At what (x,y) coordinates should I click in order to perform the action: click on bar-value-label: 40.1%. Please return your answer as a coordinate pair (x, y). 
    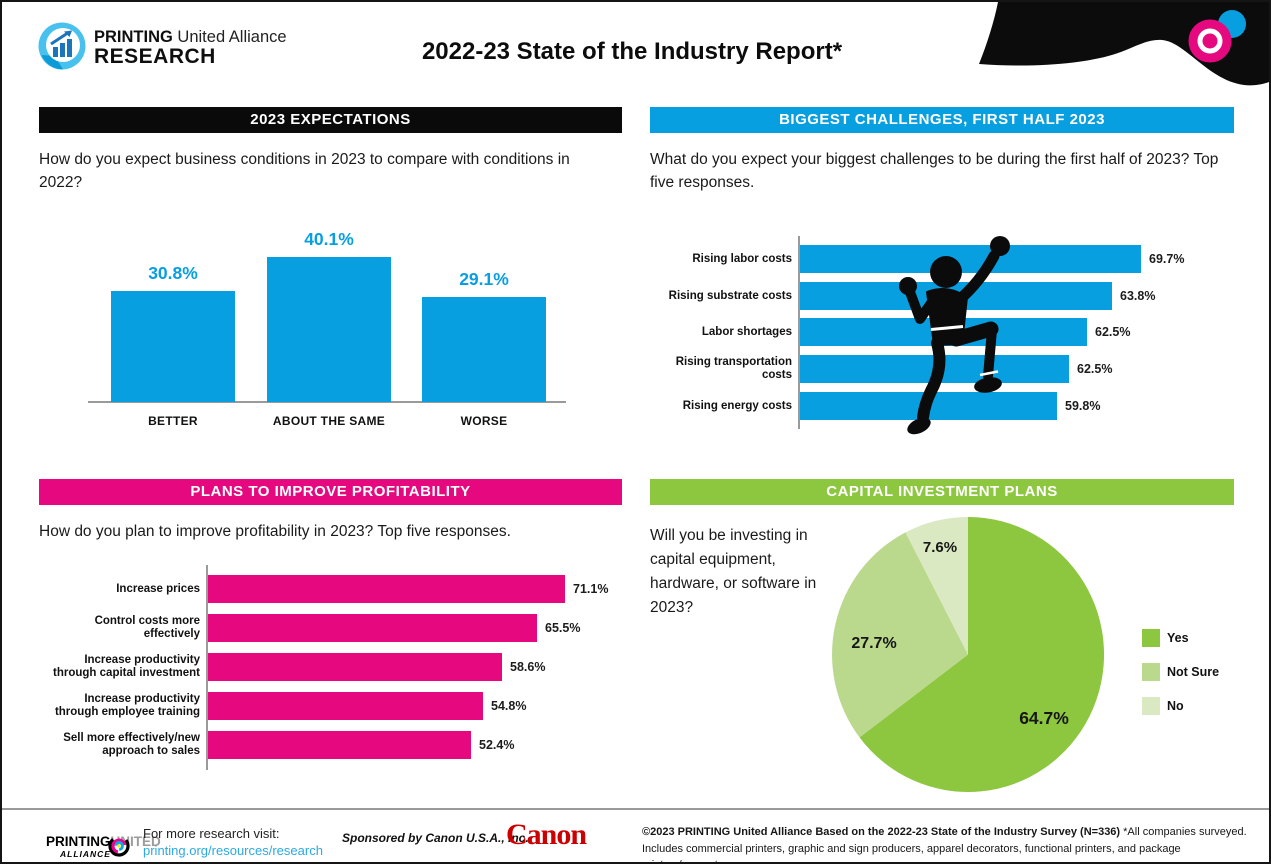
    Looking at the image, I should click on (329, 239).